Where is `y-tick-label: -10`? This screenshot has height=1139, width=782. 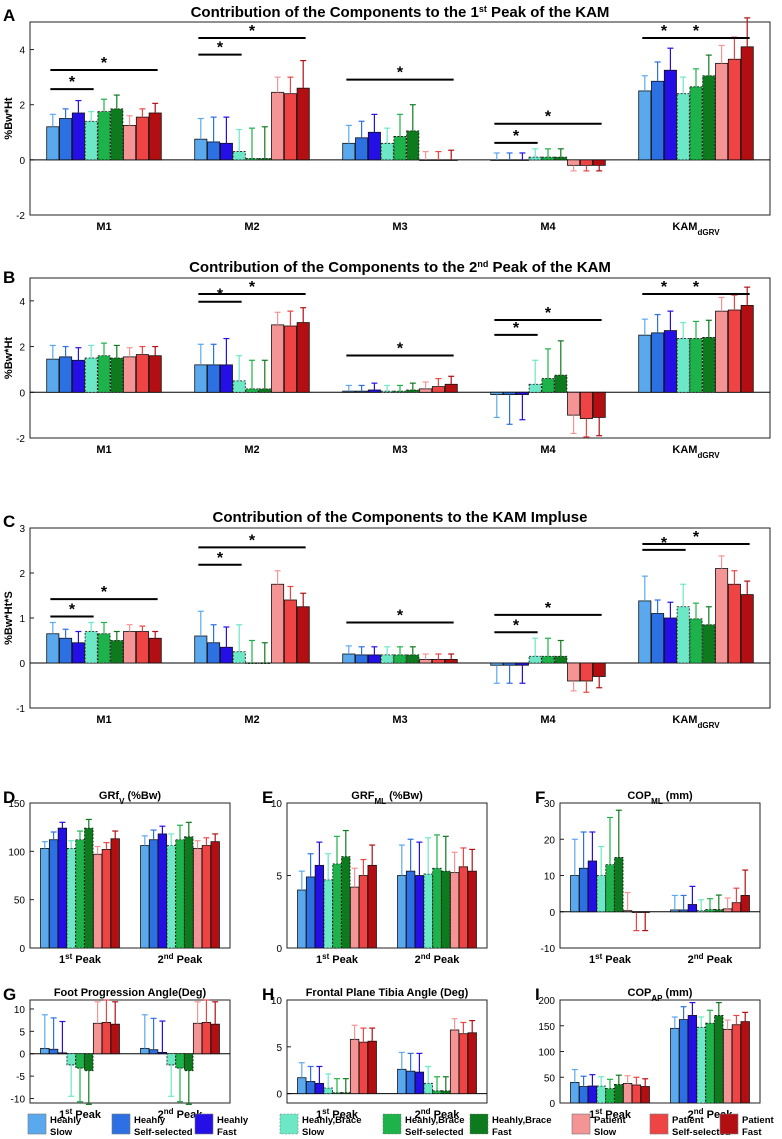 y-tick-label: -10 is located at coordinates (18, 1100).